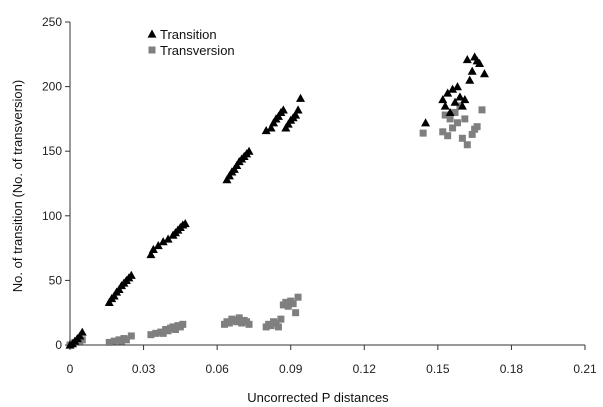 Image resolution: width=603 pixels, height=407 pixels. Describe the element at coordinates (365, 369) in the screenshot. I see `x-tick-label: 0.12` at that location.